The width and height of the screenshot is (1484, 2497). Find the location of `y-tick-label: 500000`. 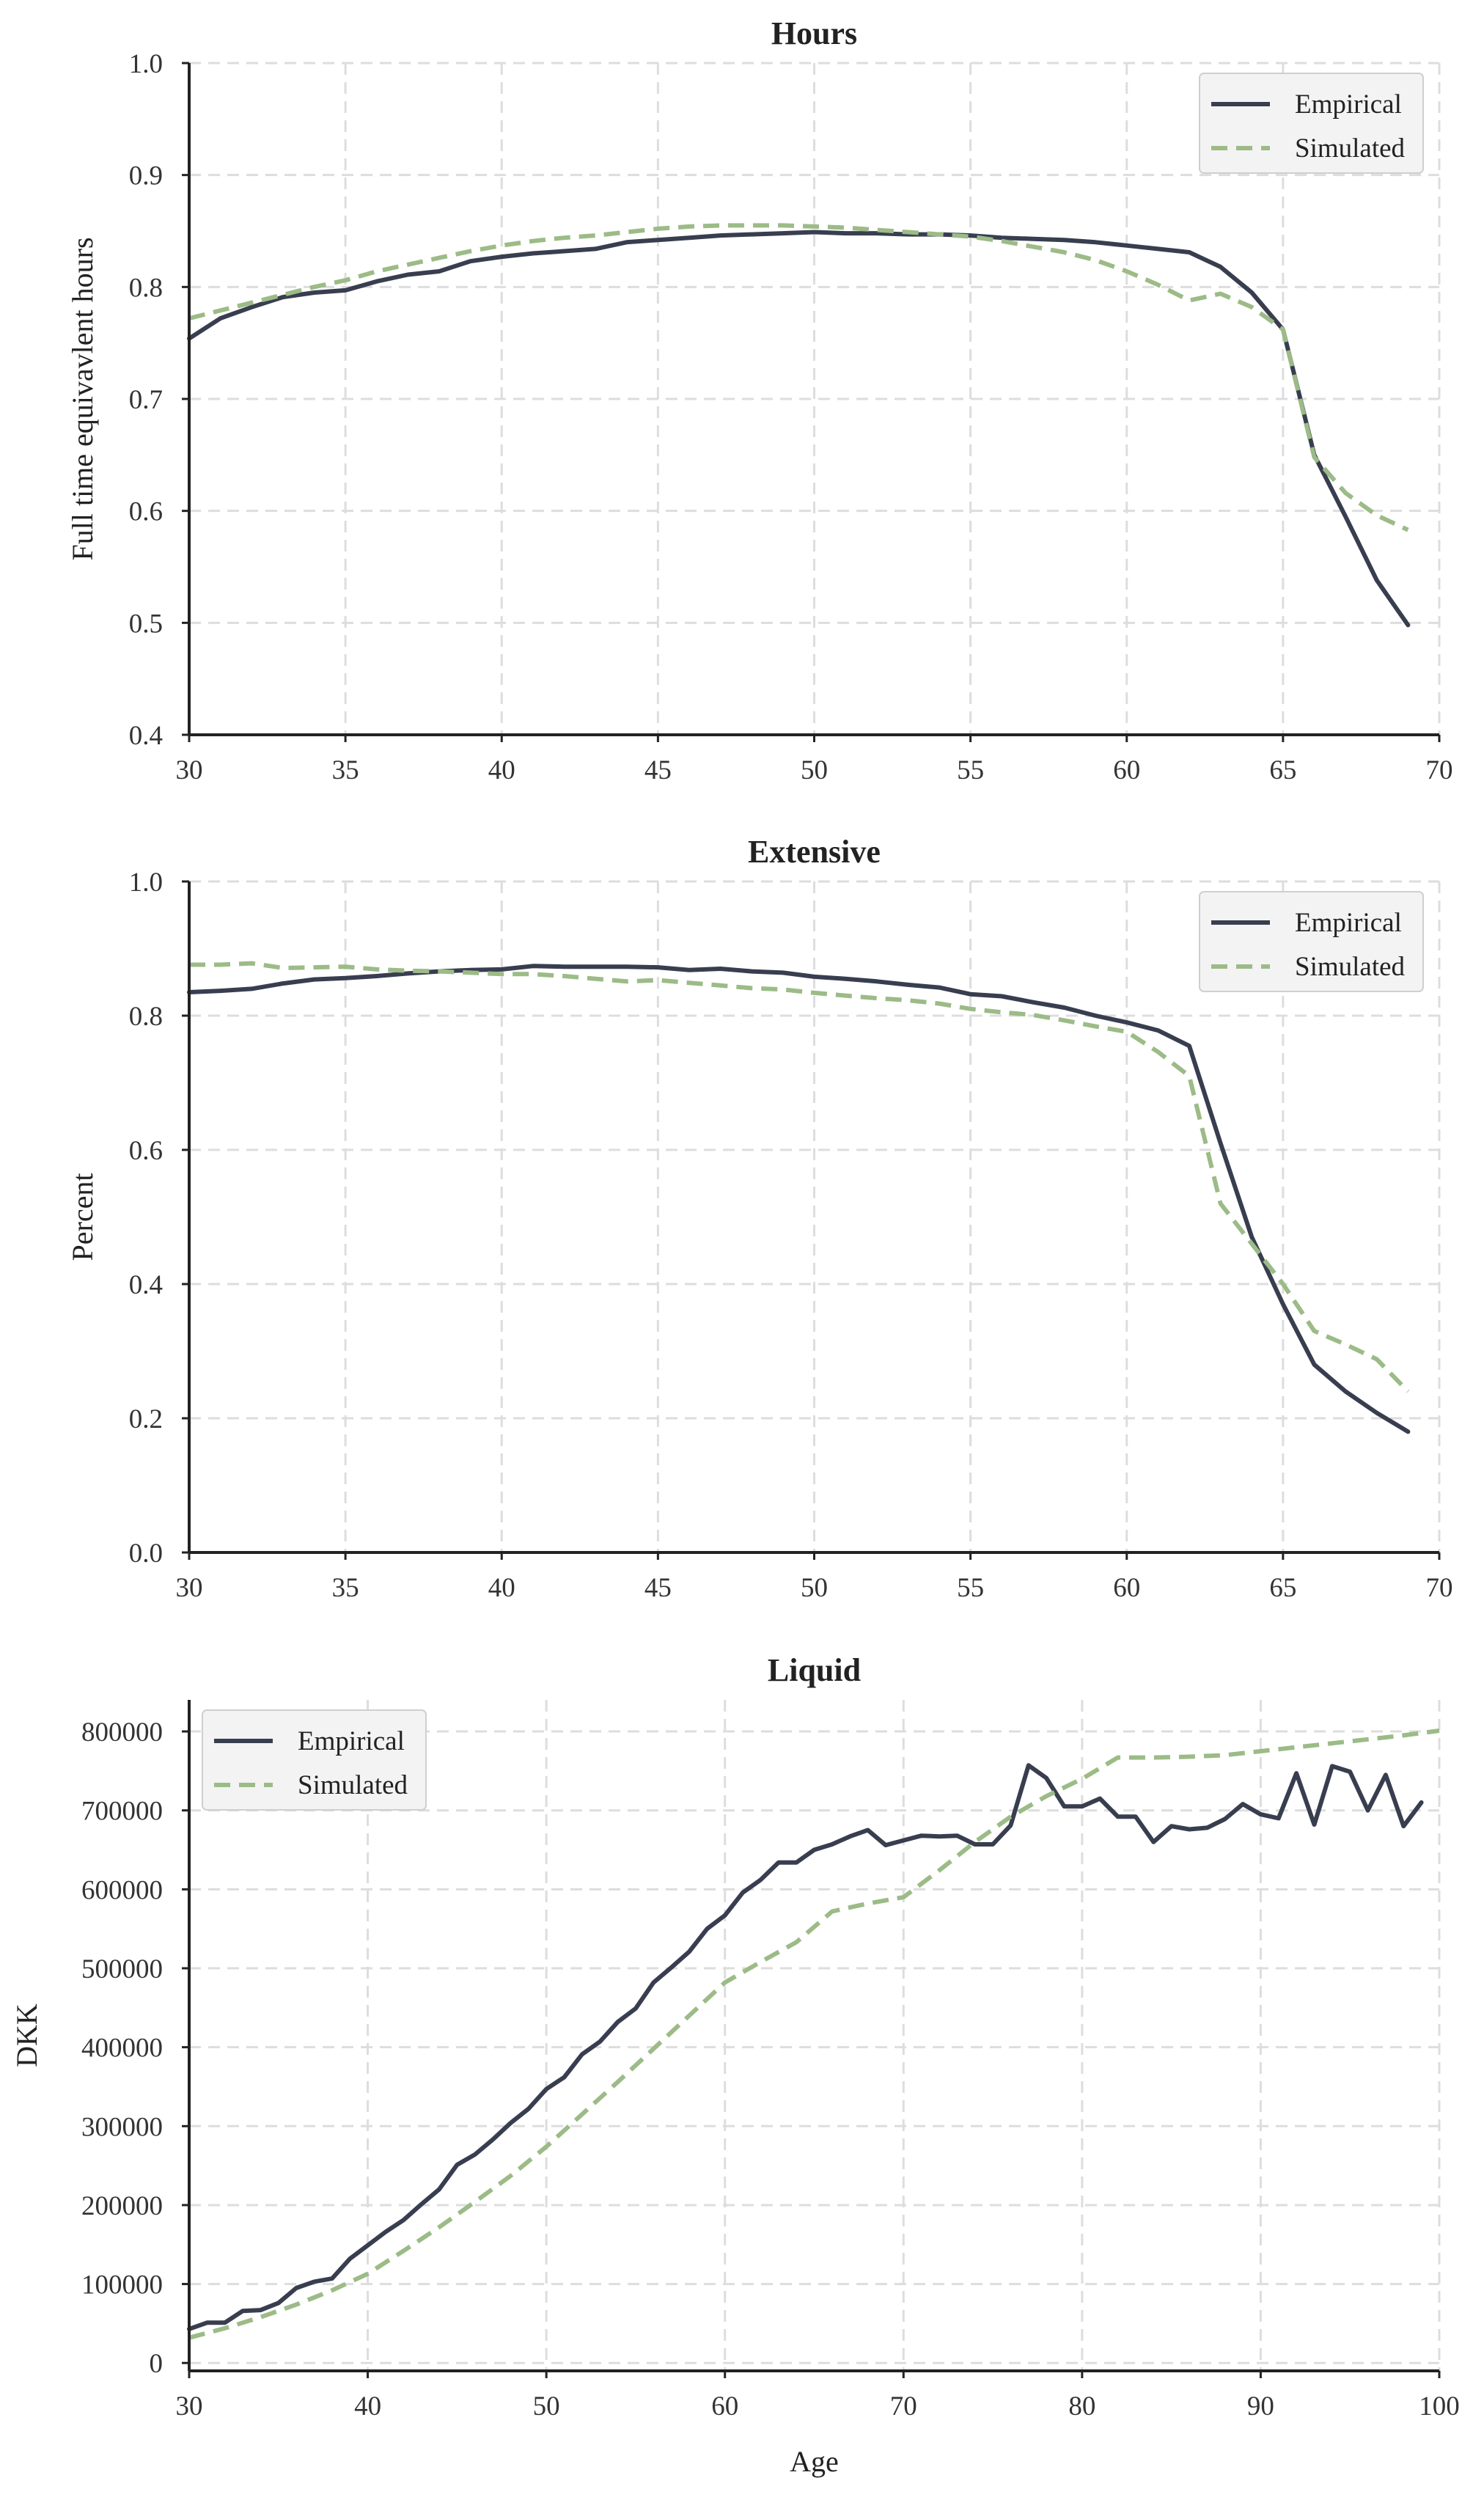

y-tick-label: 500000 is located at coordinates (122, 1969).